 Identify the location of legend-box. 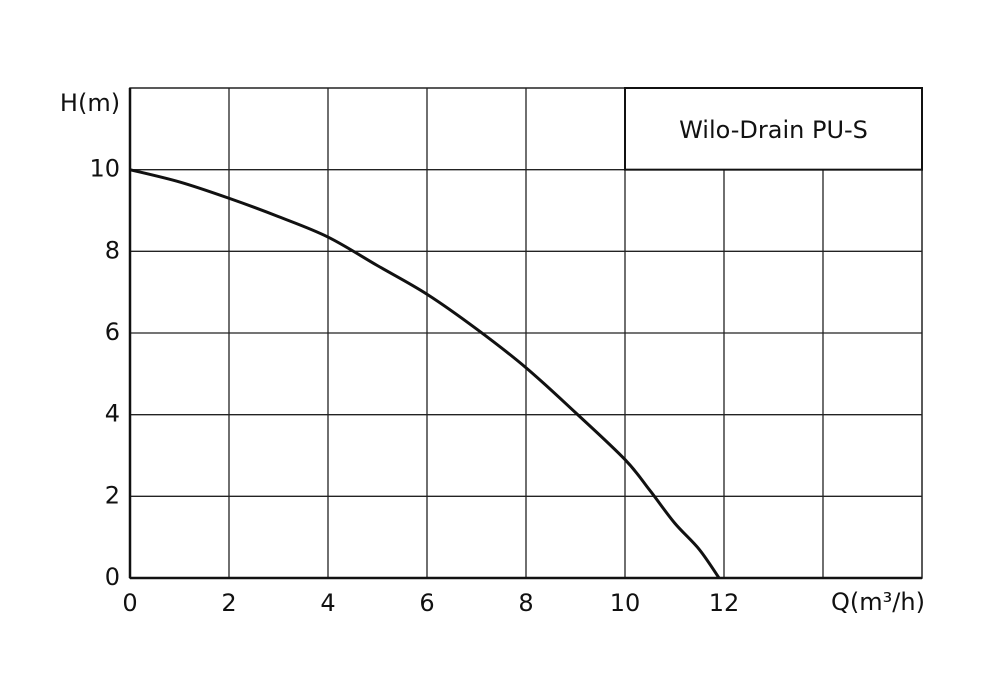
(773, 129).